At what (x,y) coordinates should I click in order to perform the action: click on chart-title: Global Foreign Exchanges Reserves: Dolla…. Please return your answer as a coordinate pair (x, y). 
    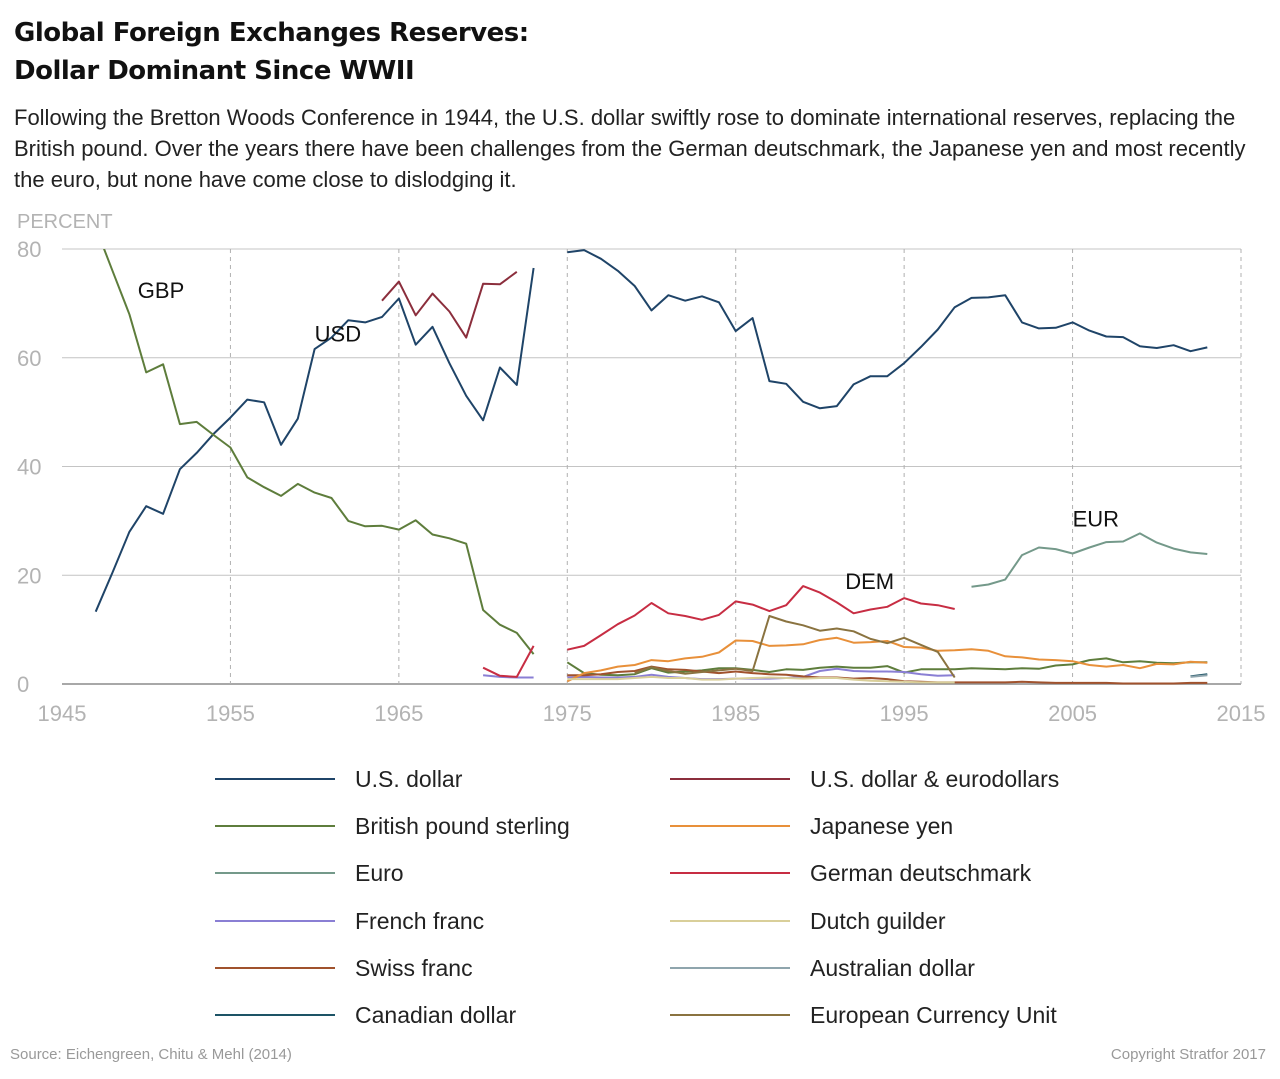
    Looking at the image, I should click on (271, 52).